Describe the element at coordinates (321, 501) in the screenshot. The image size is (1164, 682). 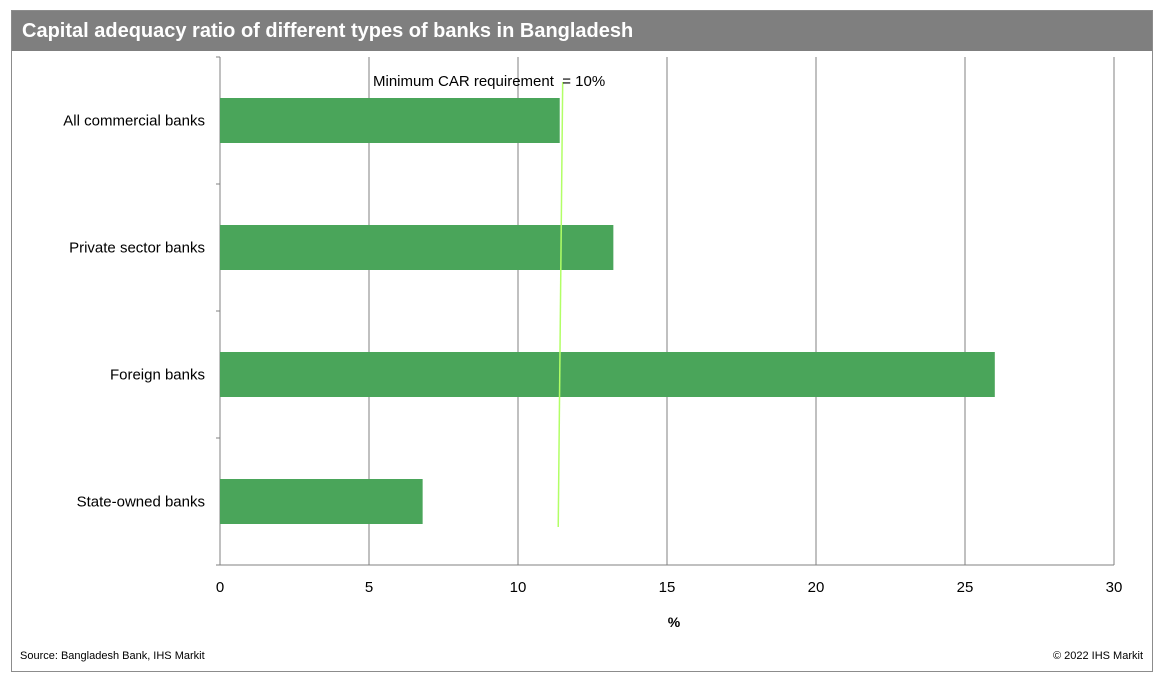
I see `bar-state-owned-banks` at that location.